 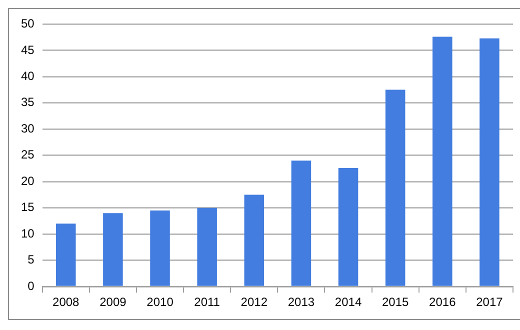 I want to click on y-tick-label: 30, so click(x=27, y=128).